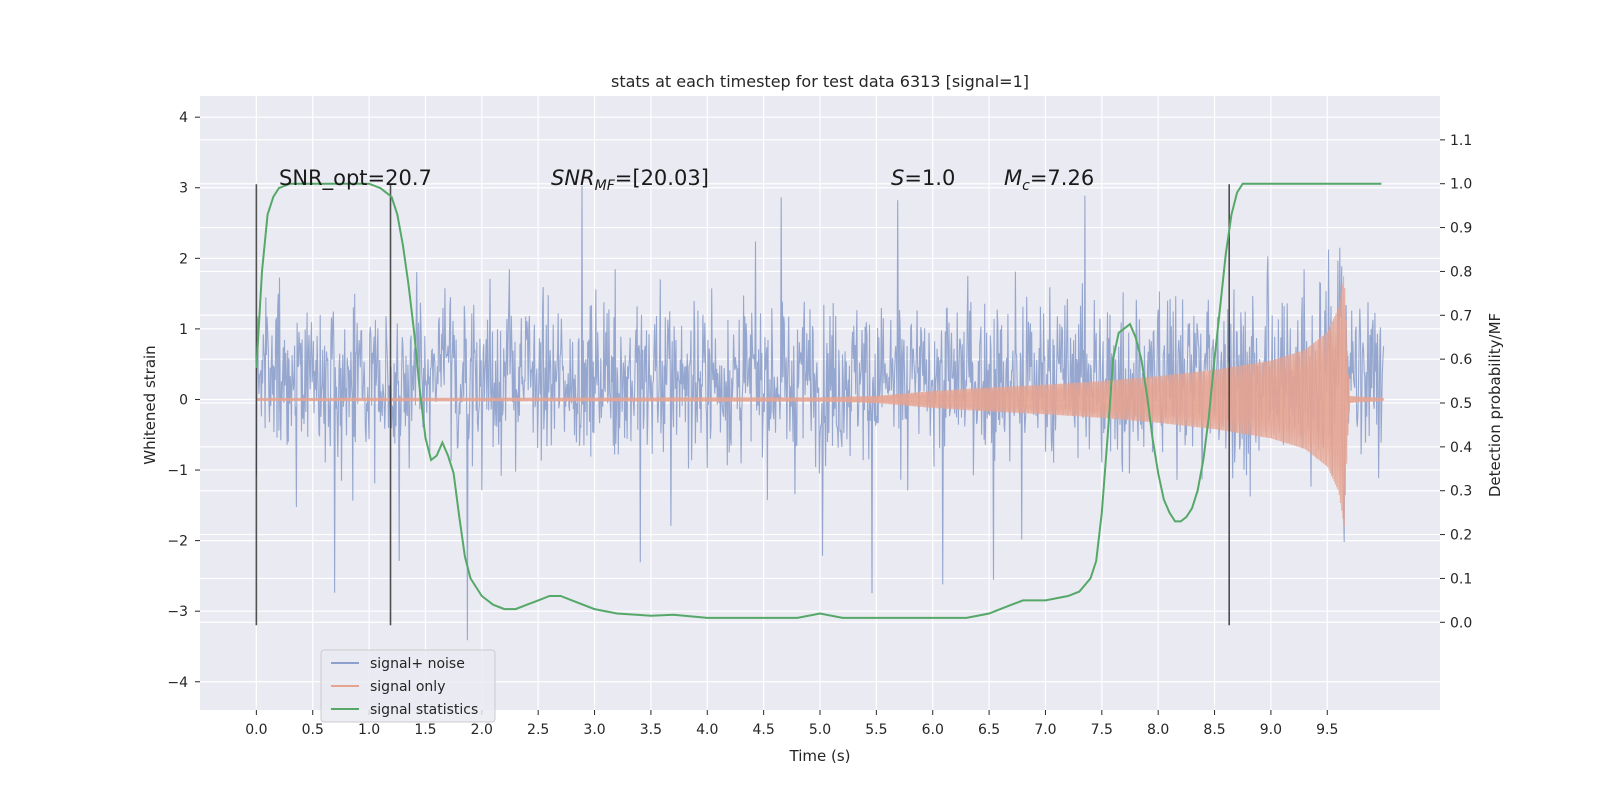  I want to click on annotation-mc-main: M, so click(1013, 178).